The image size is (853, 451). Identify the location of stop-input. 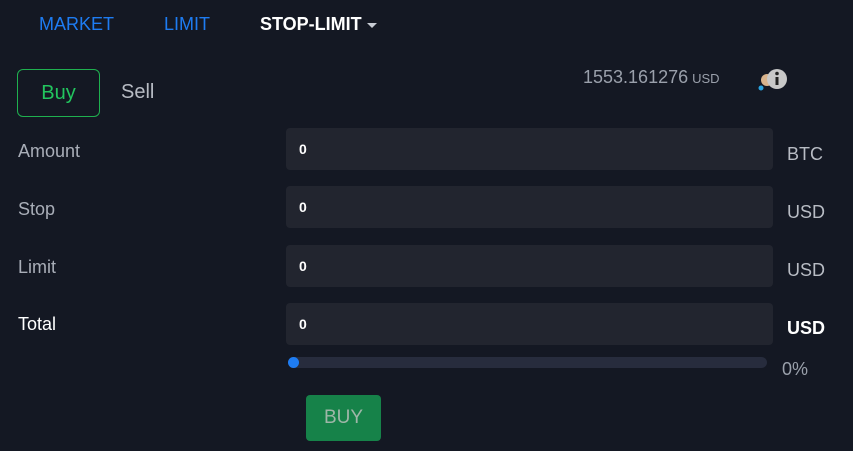
(529, 207).